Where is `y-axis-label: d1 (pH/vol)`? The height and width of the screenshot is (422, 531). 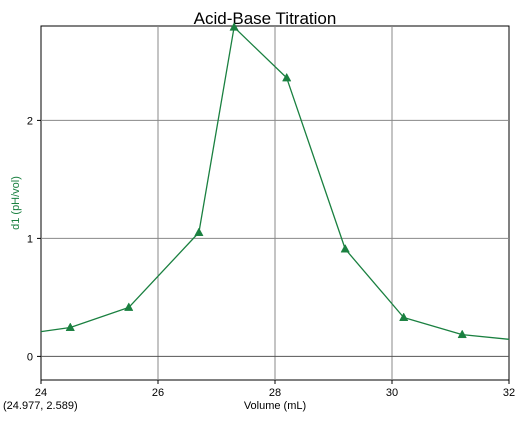 y-axis-label: d1 (pH/vol) is located at coordinates (16, 203).